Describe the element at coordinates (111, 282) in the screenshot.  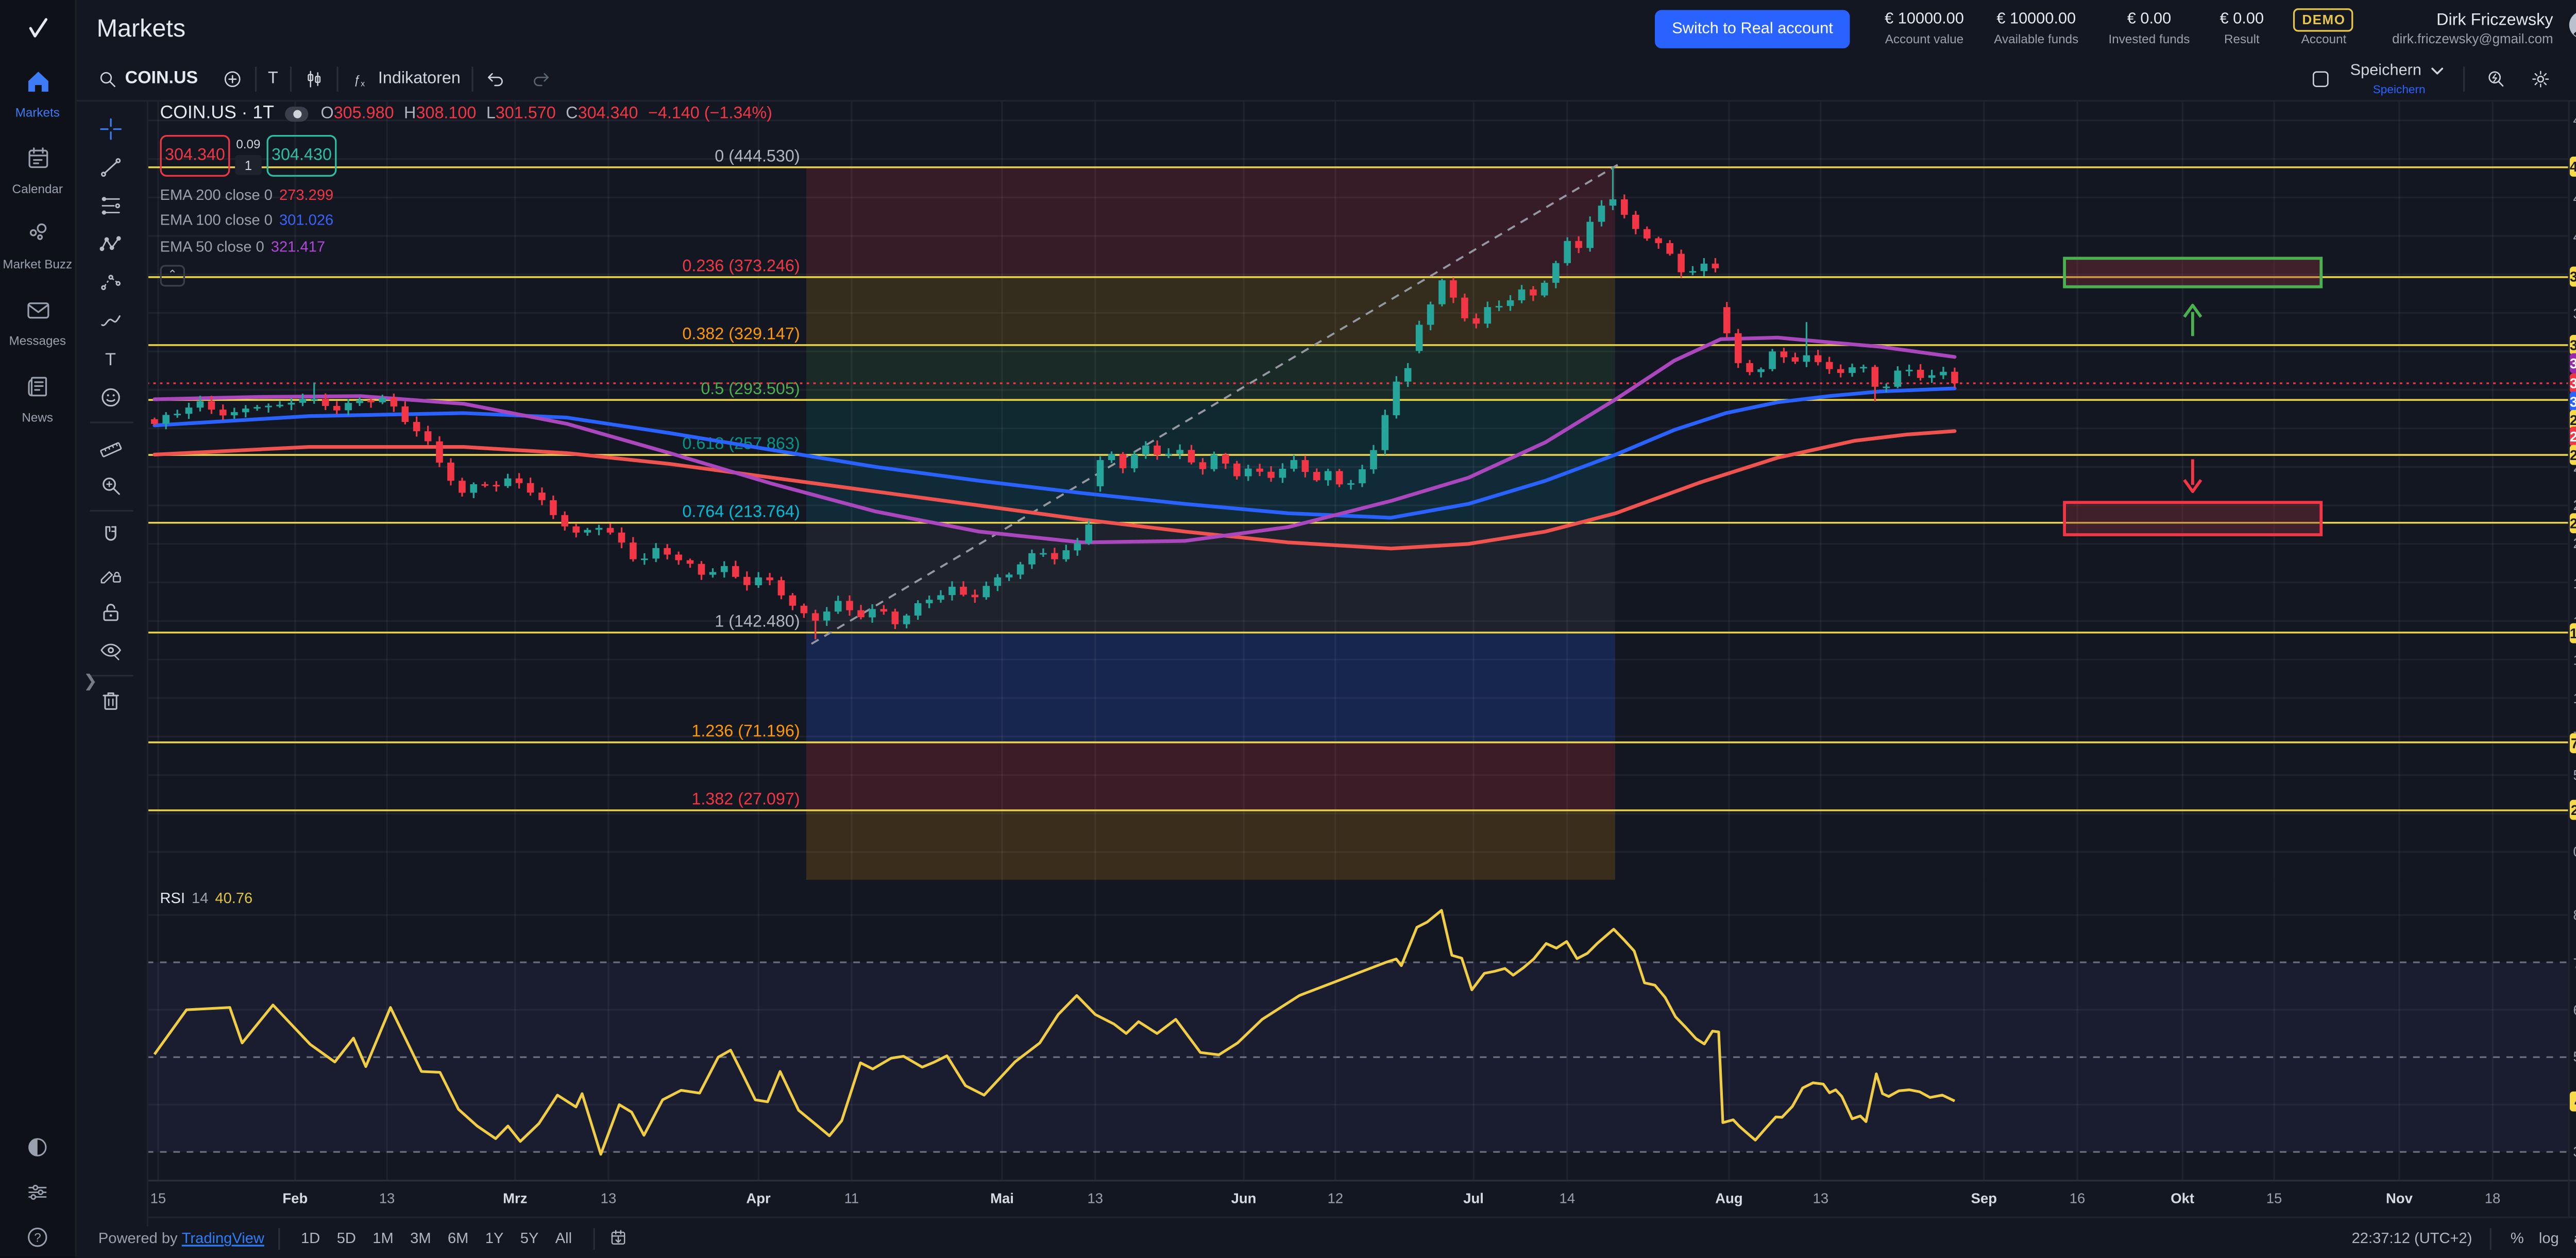
I see `prediction-tool` at that location.